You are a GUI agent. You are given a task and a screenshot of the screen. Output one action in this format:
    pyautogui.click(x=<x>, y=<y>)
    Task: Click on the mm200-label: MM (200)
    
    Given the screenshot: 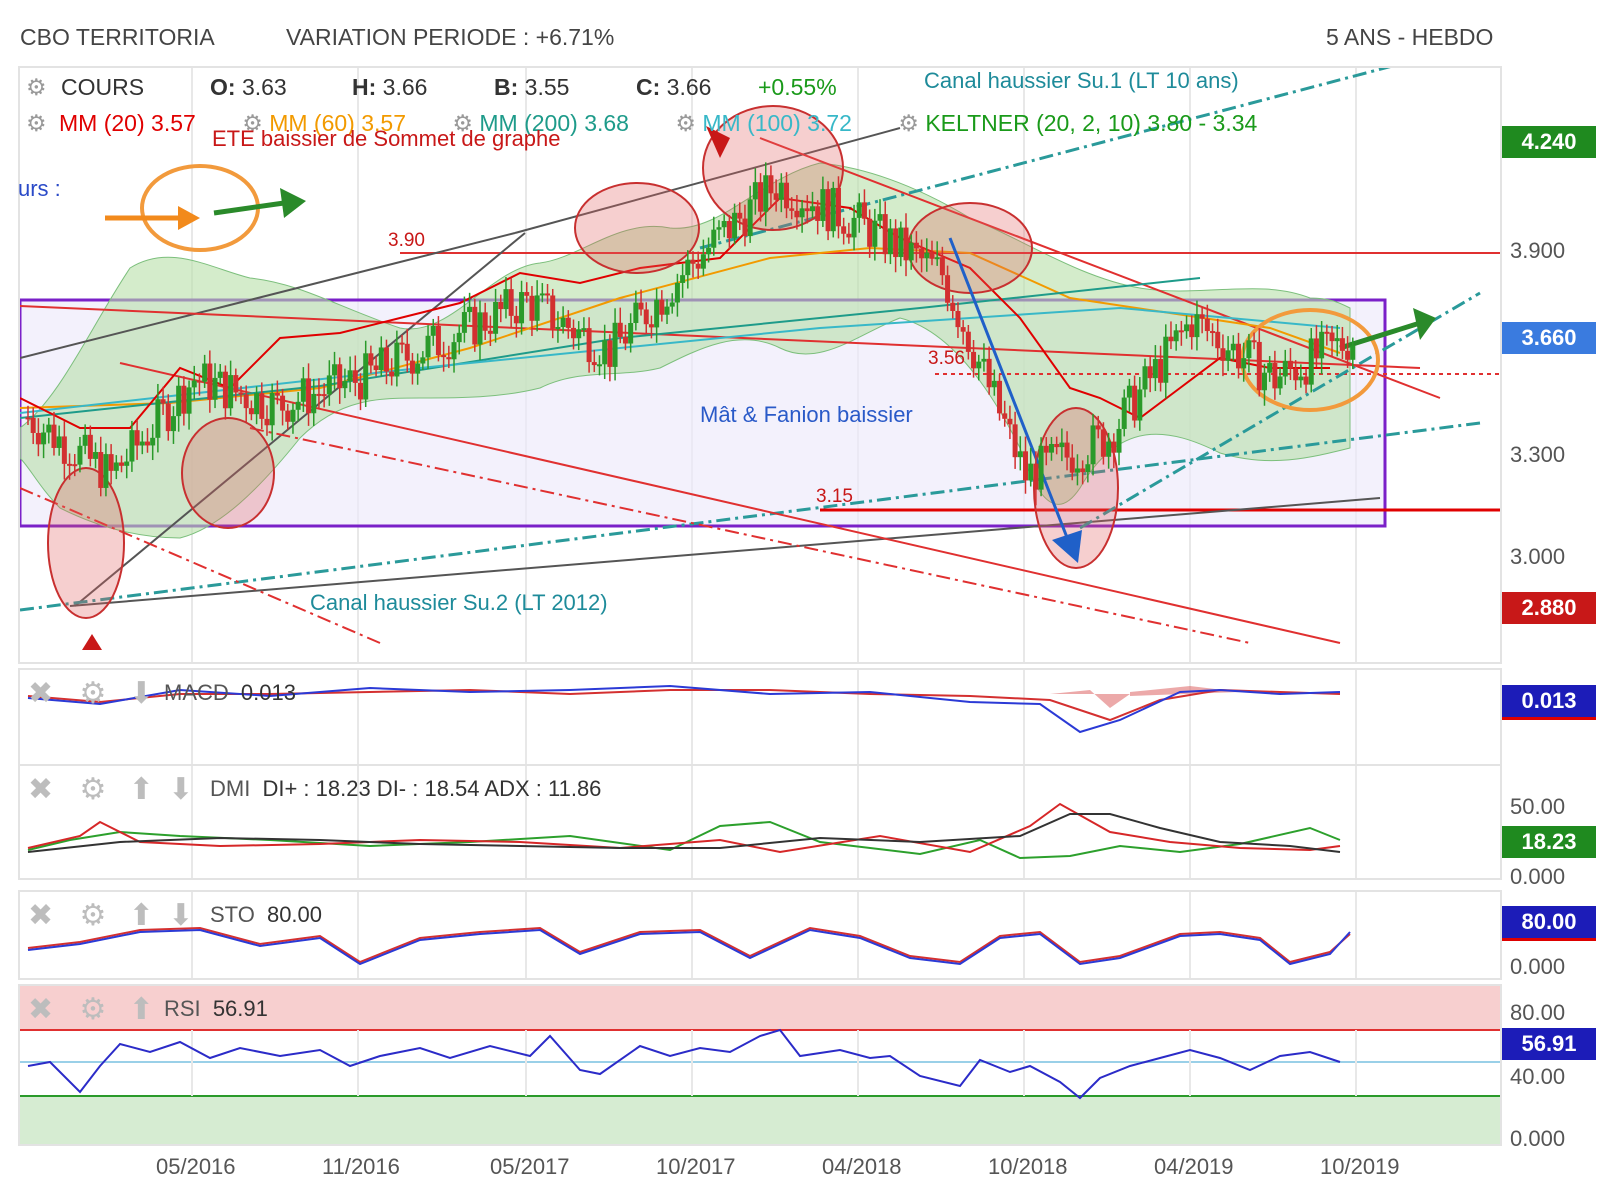 What is the action you would take?
    pyautogui.click(x=528, y=123)
    